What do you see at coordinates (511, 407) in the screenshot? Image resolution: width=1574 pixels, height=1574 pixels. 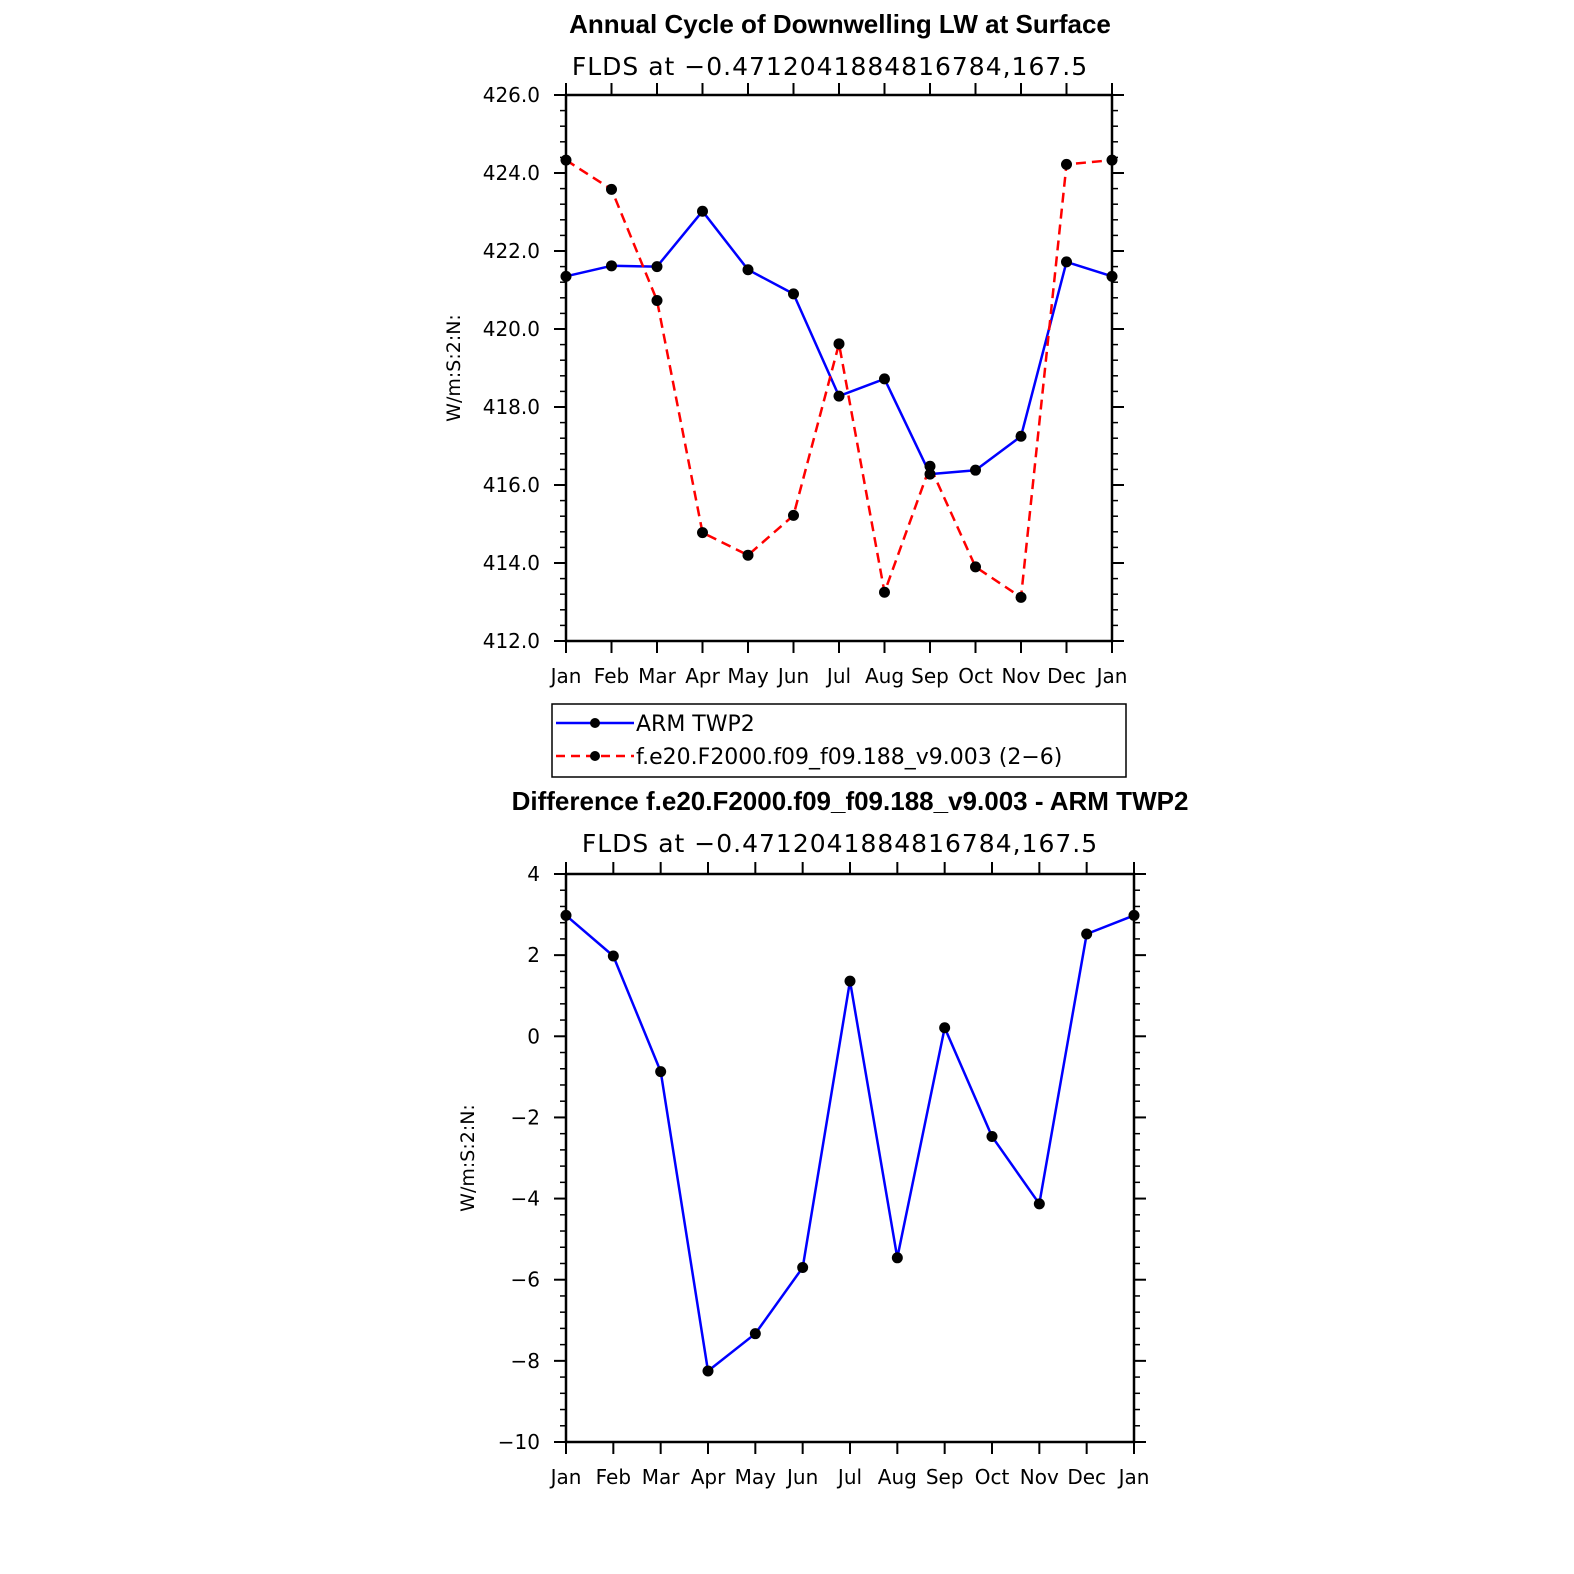 I see `y-tick-label: 418.0` at bounding box center [511, 407].